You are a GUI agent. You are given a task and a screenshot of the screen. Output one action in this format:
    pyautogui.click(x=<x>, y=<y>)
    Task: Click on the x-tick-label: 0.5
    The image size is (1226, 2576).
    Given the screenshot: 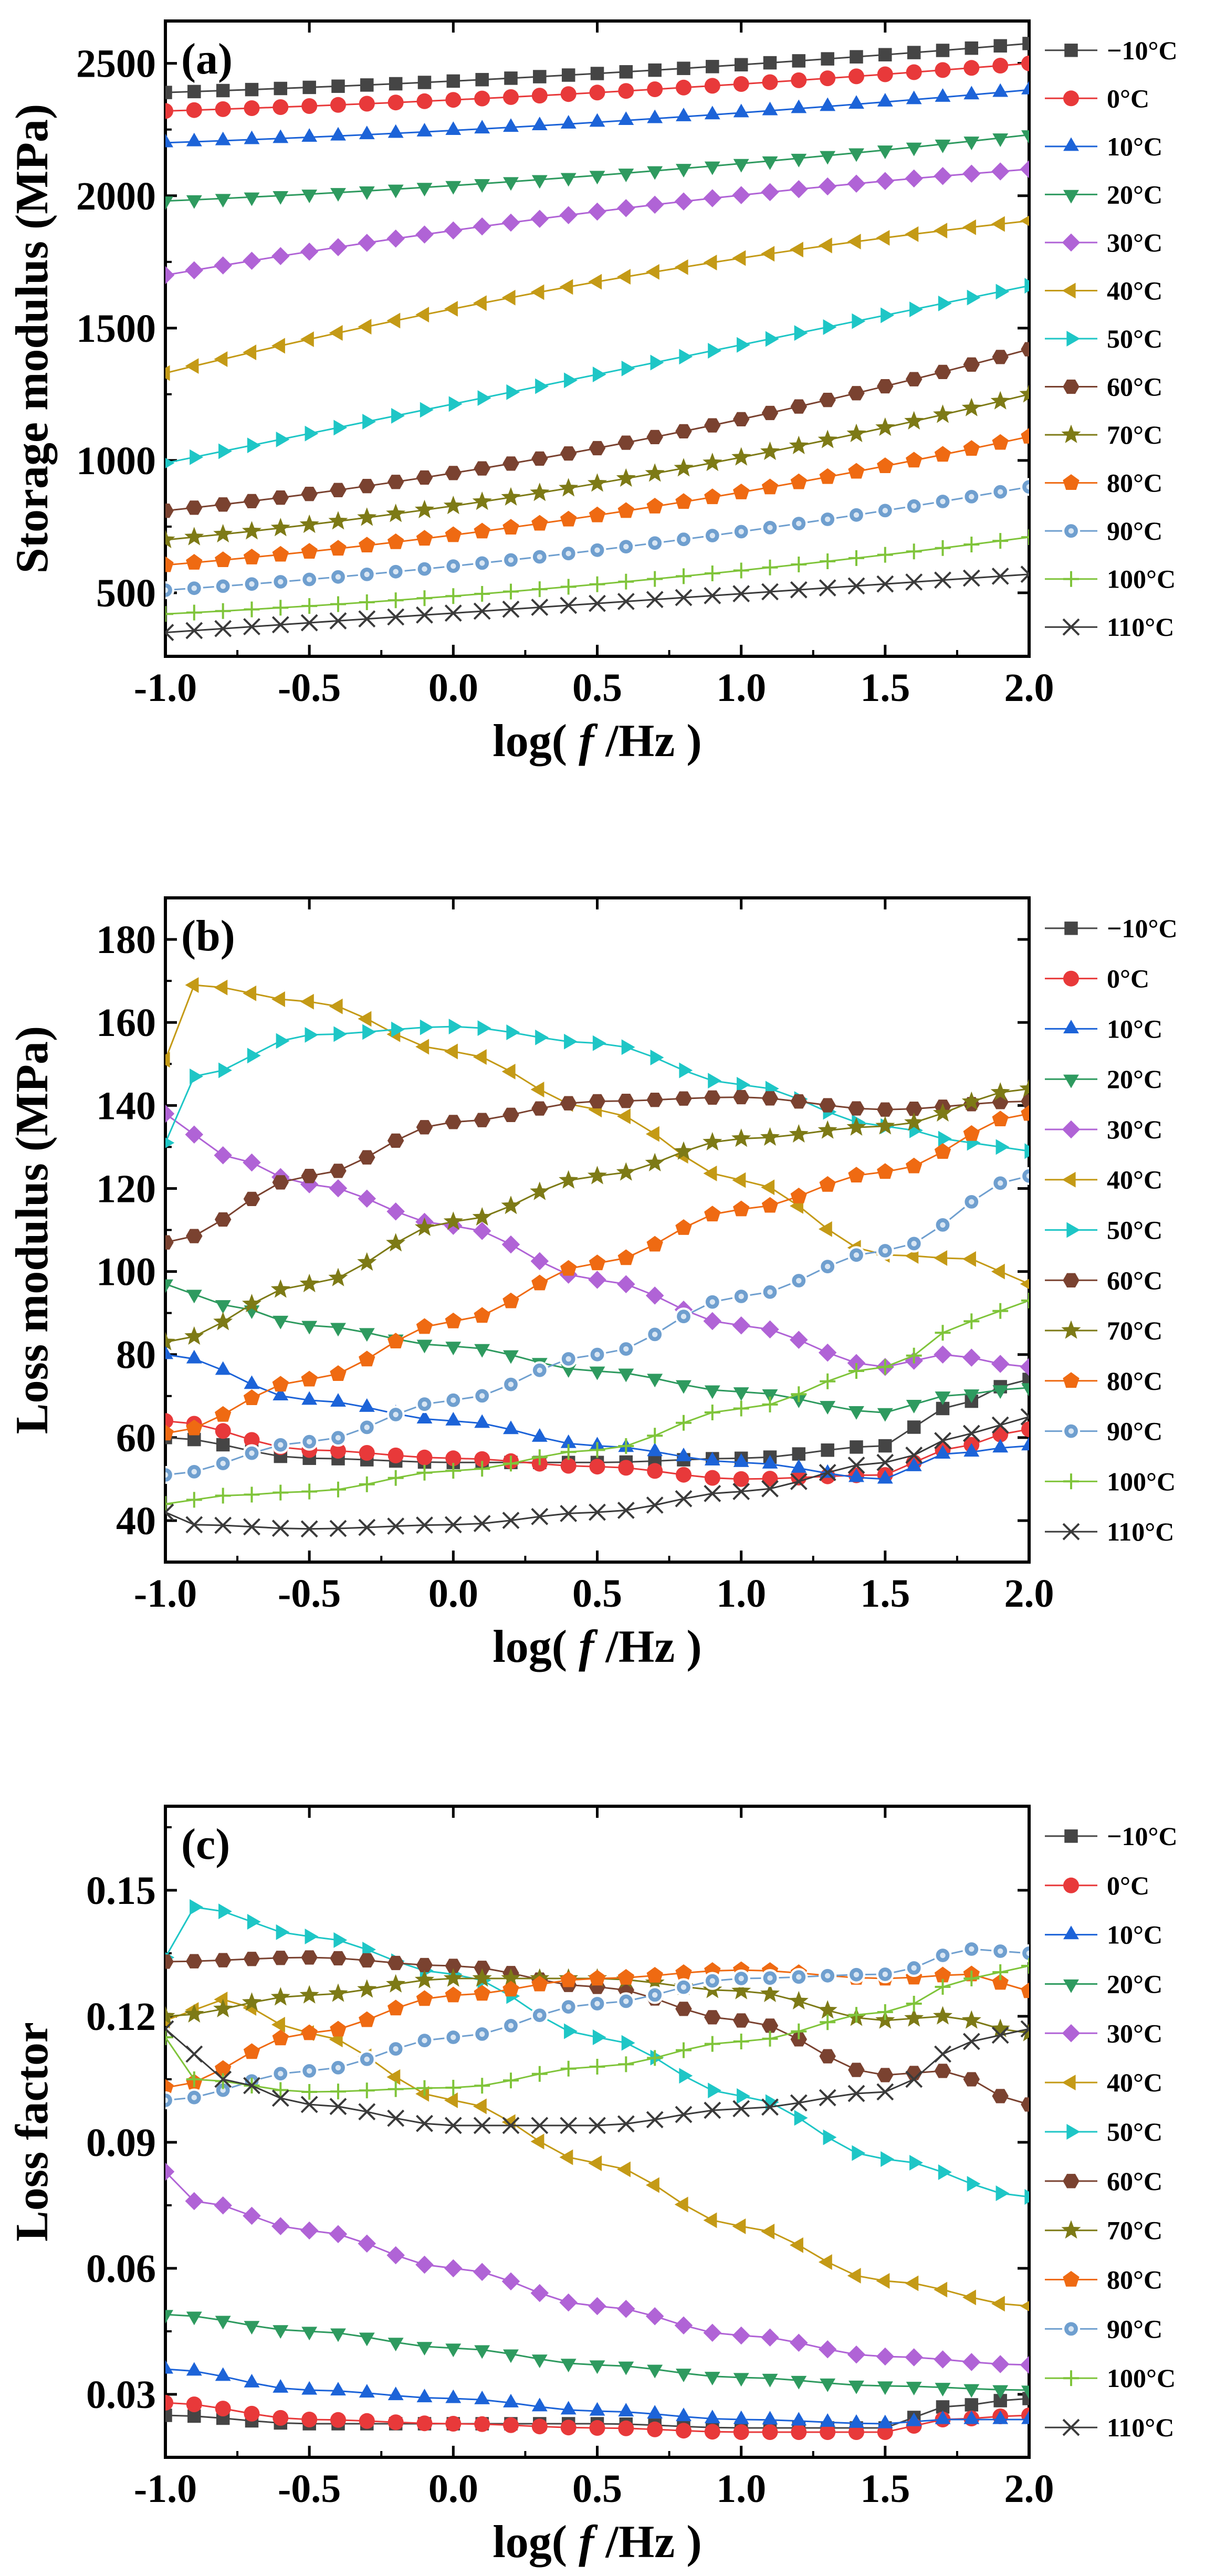 What is the action you would take?
    pyautogui.click(x=597, y=1594)
    